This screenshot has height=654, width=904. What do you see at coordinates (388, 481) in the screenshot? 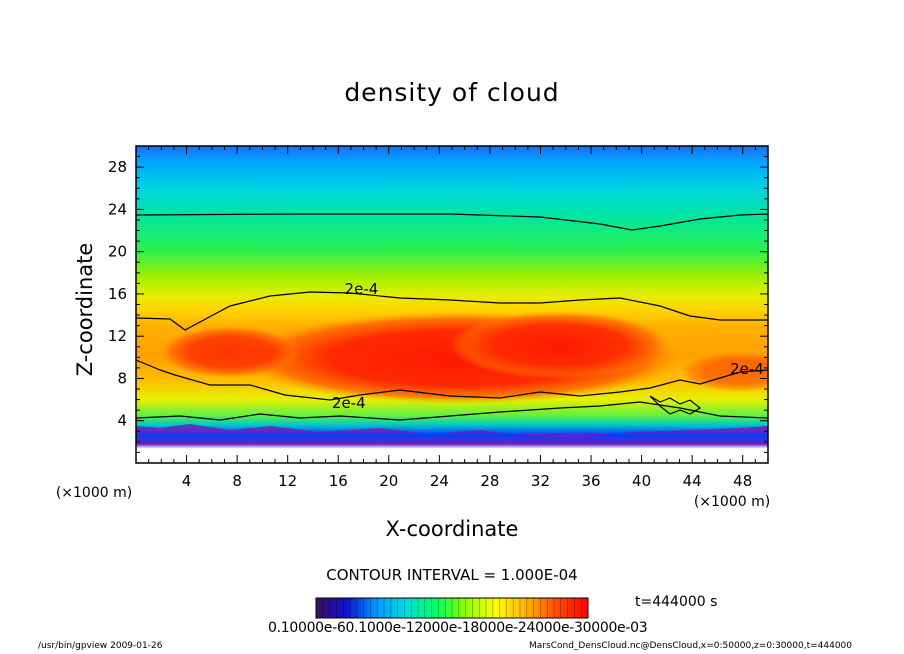
I see `x-tick-label: 20` at bounding box center [388, 481].